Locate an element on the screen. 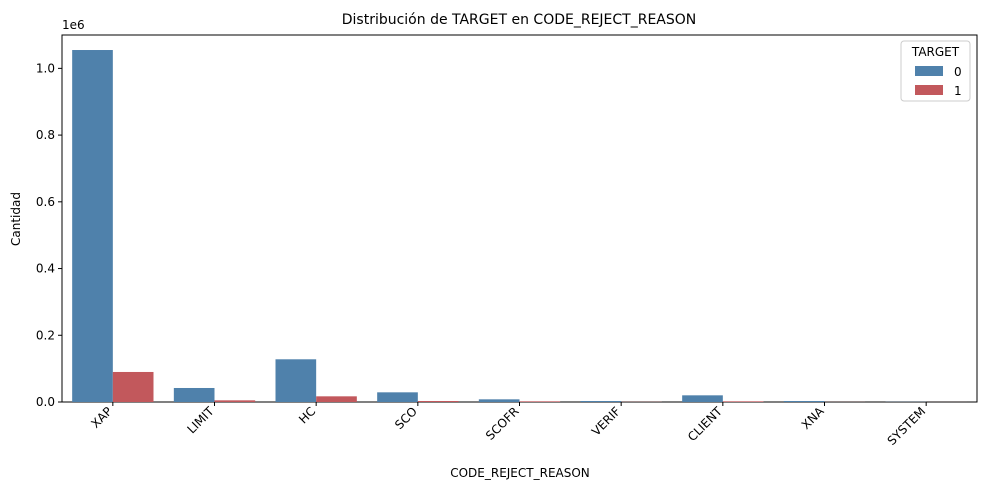 The width and height of the screenshot is (989, 490). legend-title: TARGET is located at coordinates (935, 52).